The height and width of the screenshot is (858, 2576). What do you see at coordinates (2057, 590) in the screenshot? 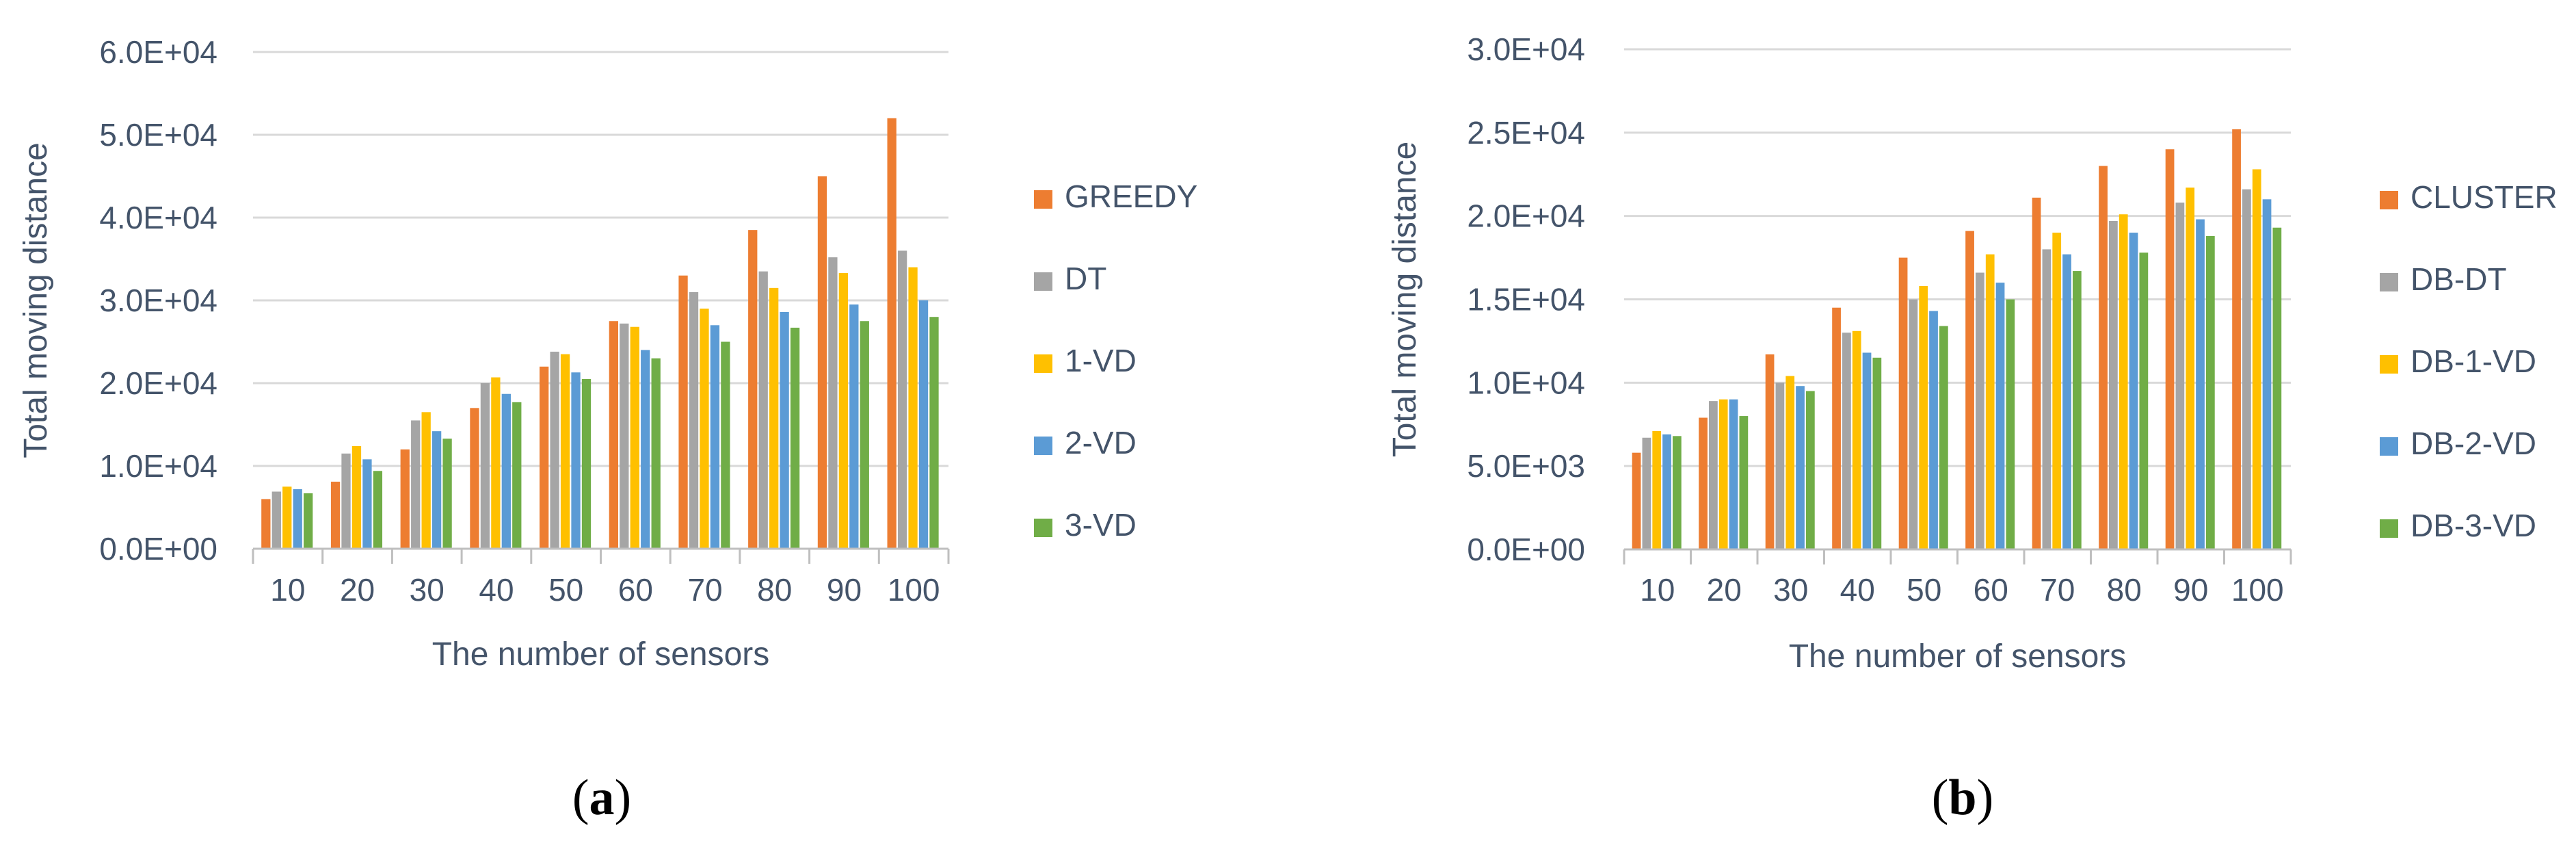
I see `x-tick-label: 70` at bounding box center [2057, 590].